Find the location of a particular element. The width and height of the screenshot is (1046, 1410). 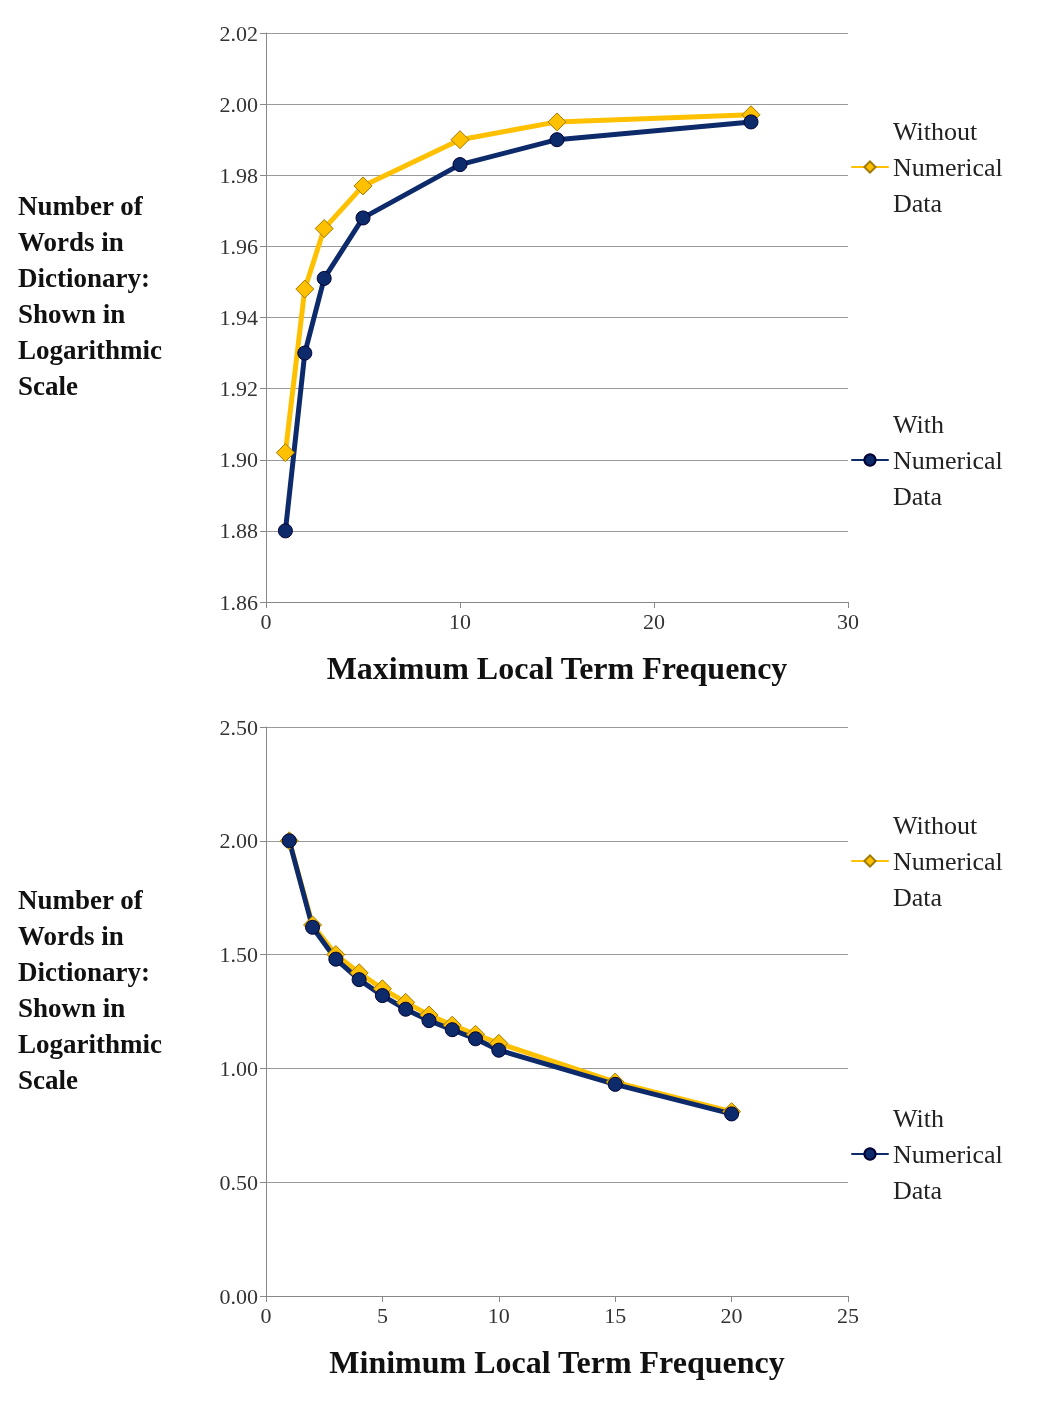

y-tick-label: 0.00 is located at coordinates (238, 1296).